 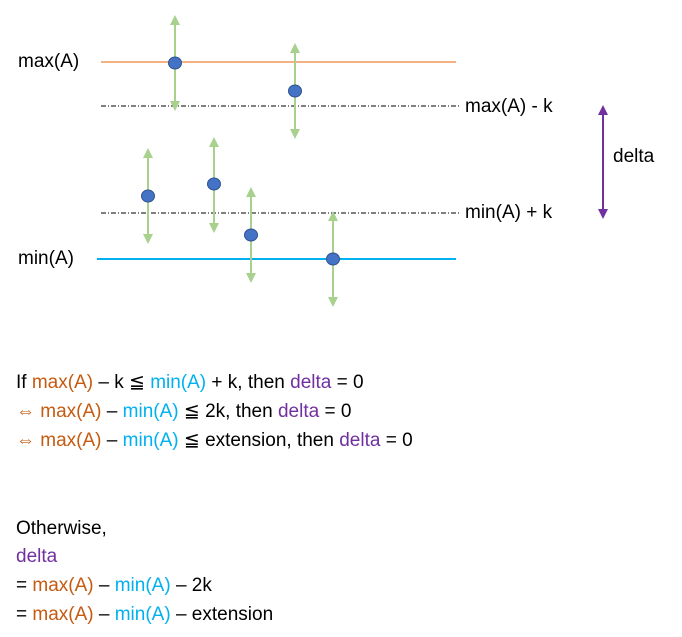 What do you see at coordinates (248, 382) in the screenshot?
I see `condition-rest: + k, then` at bounding box center [248, 382].